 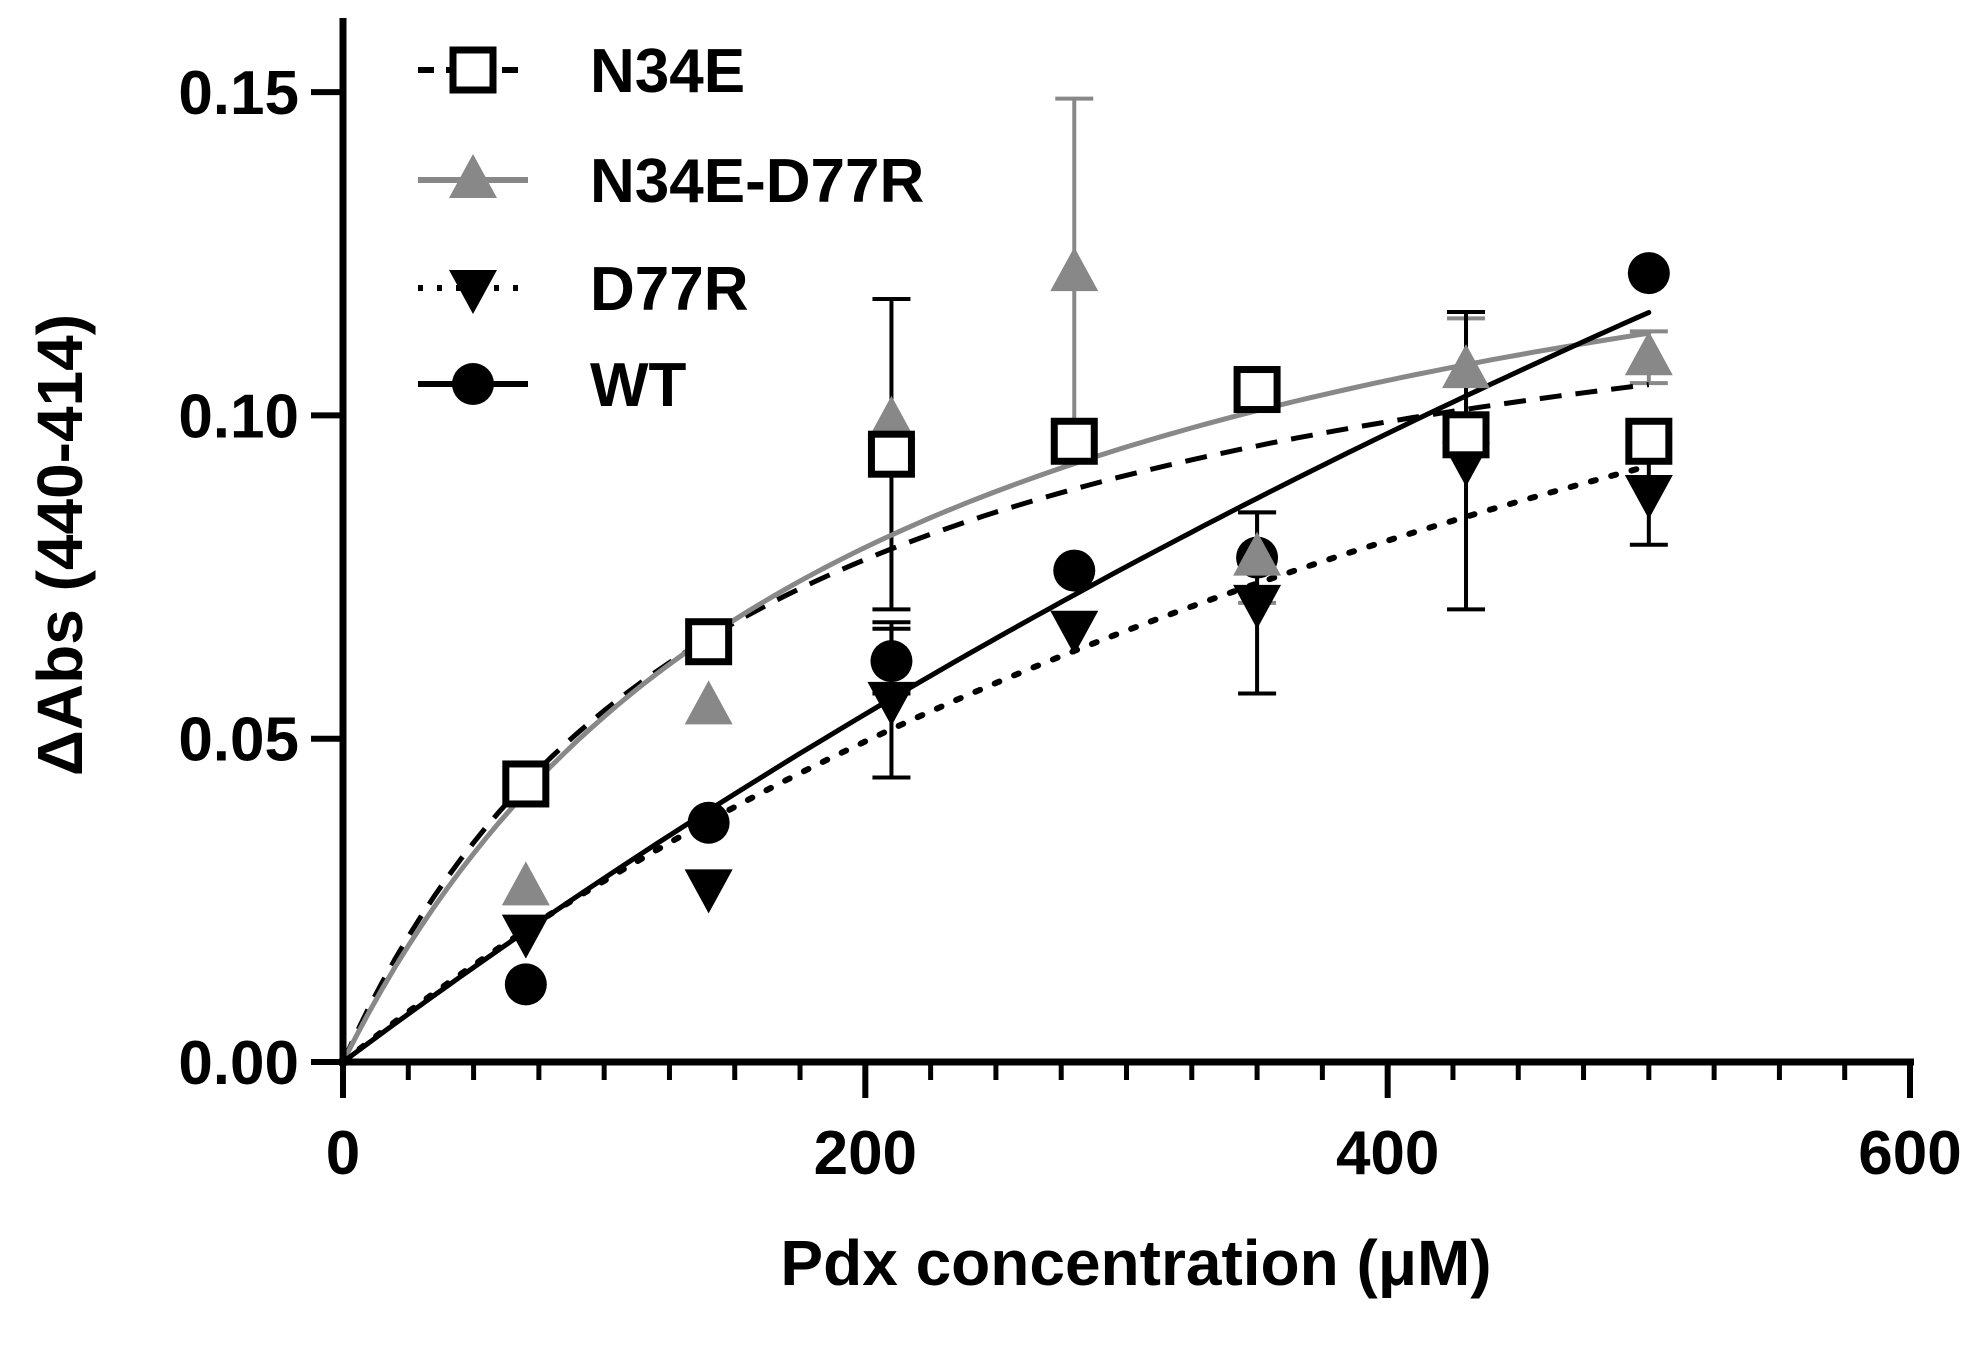 What do you see at coordinates (473, 292) in the screenshot?
I see `legend-marker-d77r` at bounding box center [473, 292].